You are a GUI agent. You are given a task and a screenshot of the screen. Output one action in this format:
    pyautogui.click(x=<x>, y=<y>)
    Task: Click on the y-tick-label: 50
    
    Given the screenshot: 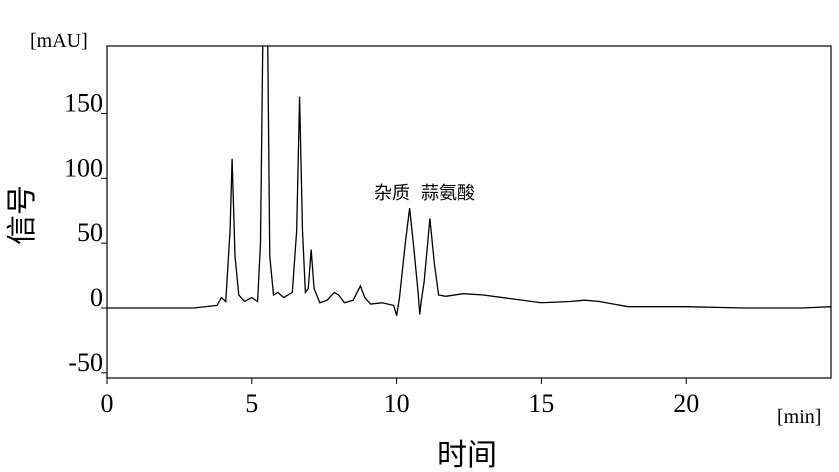 What is the action you would take?
    pyautogui.click(x=90, y=232)
    